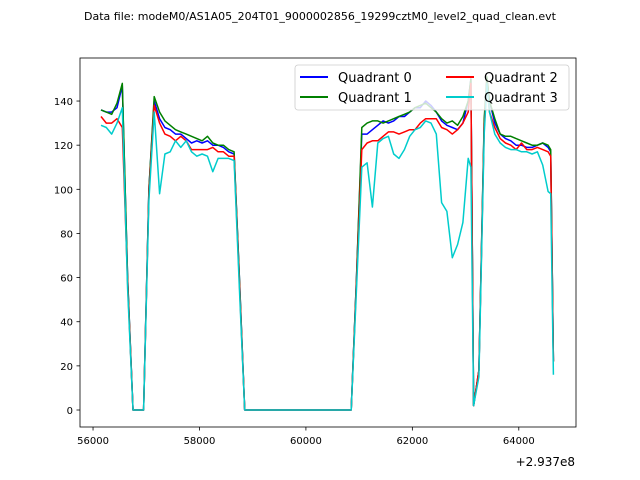 The image size is (640, 480). Describe the element at coordinates (63, 190) in the screenshot. I see `y-tick-label: 100` at that location.